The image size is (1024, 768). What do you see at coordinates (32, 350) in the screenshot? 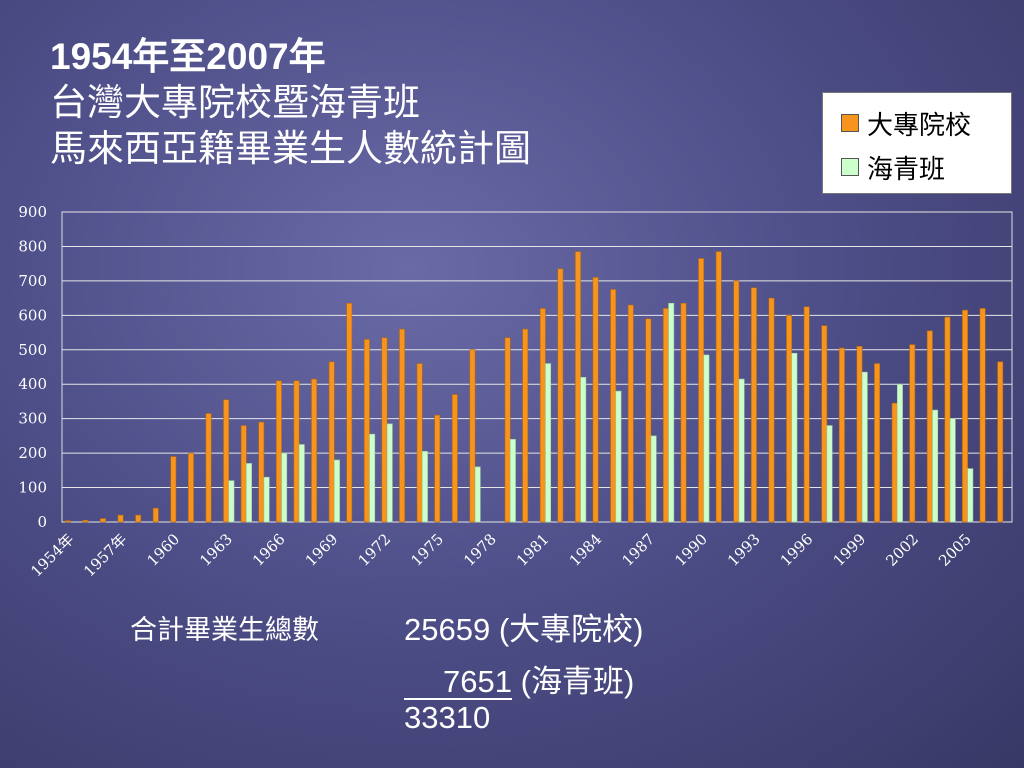
I see `y-tick-label: 500` at bounding box center [32, 350].